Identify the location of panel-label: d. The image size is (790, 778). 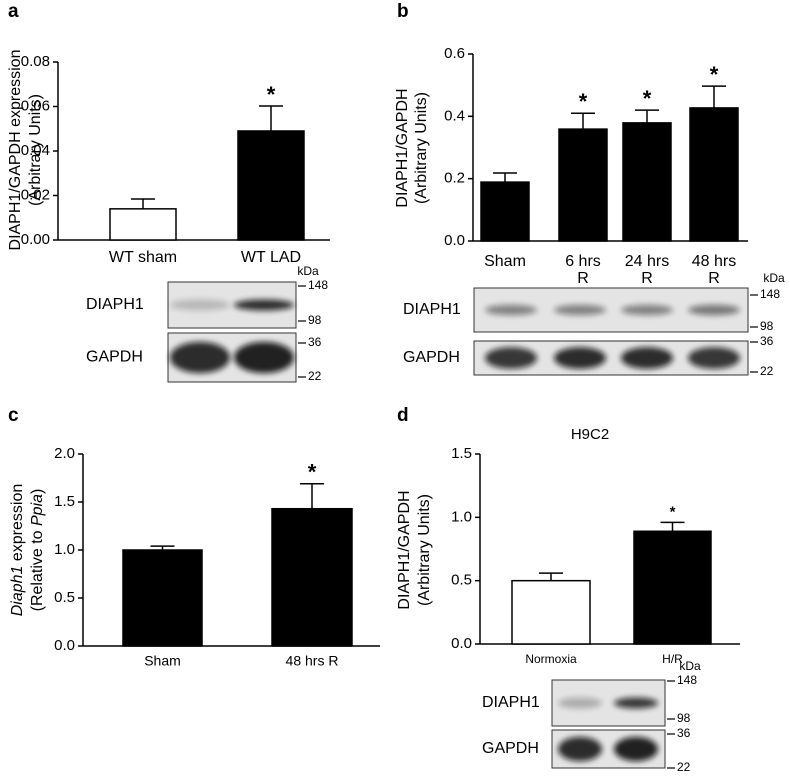
(403, 415).